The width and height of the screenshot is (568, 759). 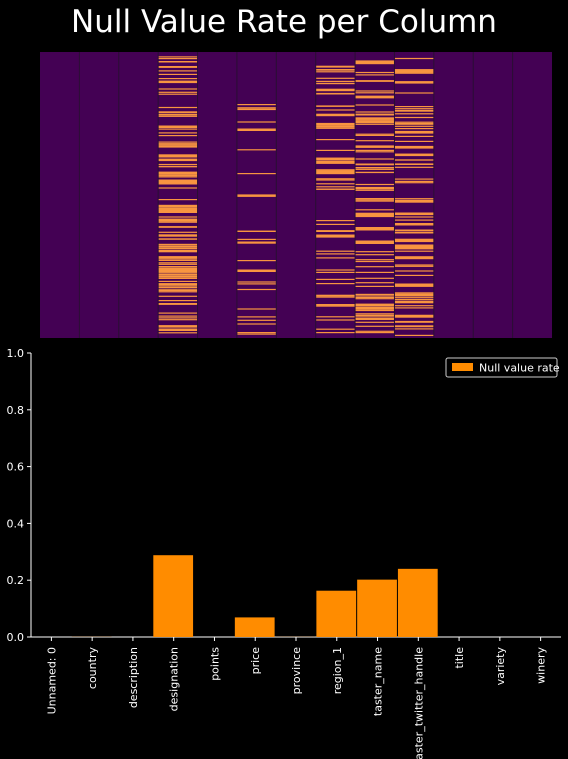 I want to click on x-tick-label: province, so click(x=296, y=671).